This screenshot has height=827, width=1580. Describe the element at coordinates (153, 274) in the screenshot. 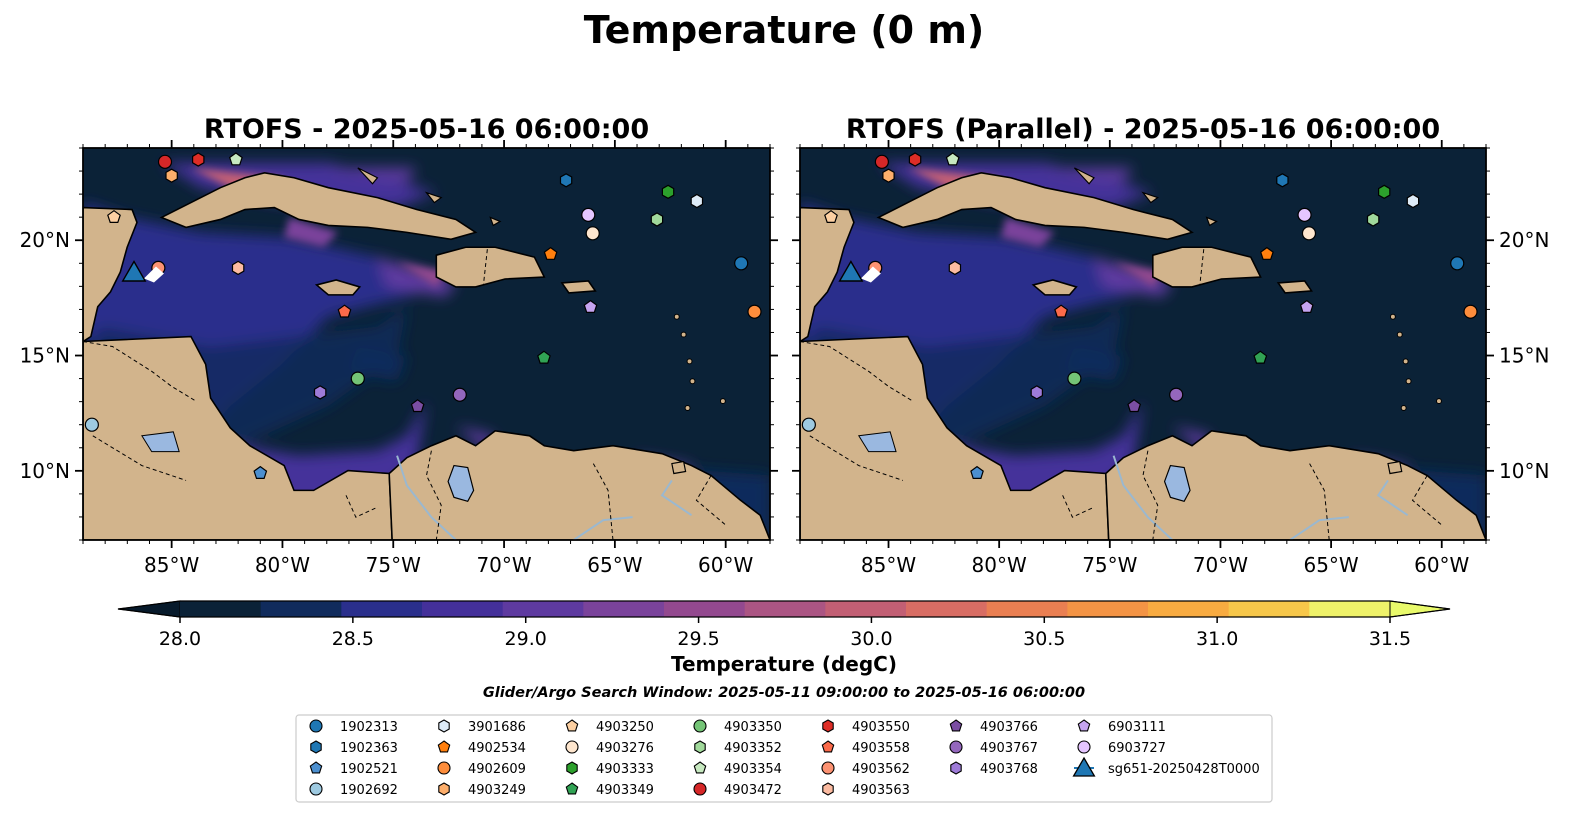

I see `glider-track` at that location.